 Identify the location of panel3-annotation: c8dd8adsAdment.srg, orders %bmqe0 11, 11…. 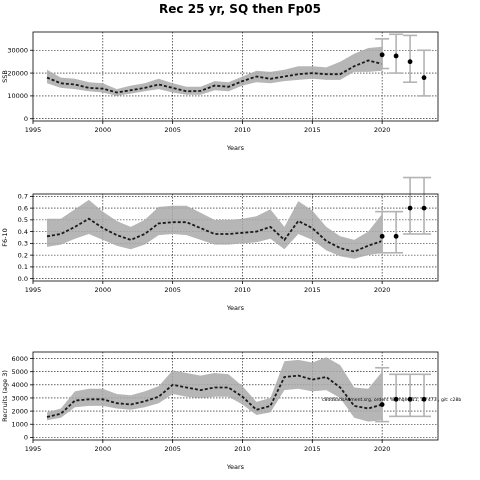
(391, 400).